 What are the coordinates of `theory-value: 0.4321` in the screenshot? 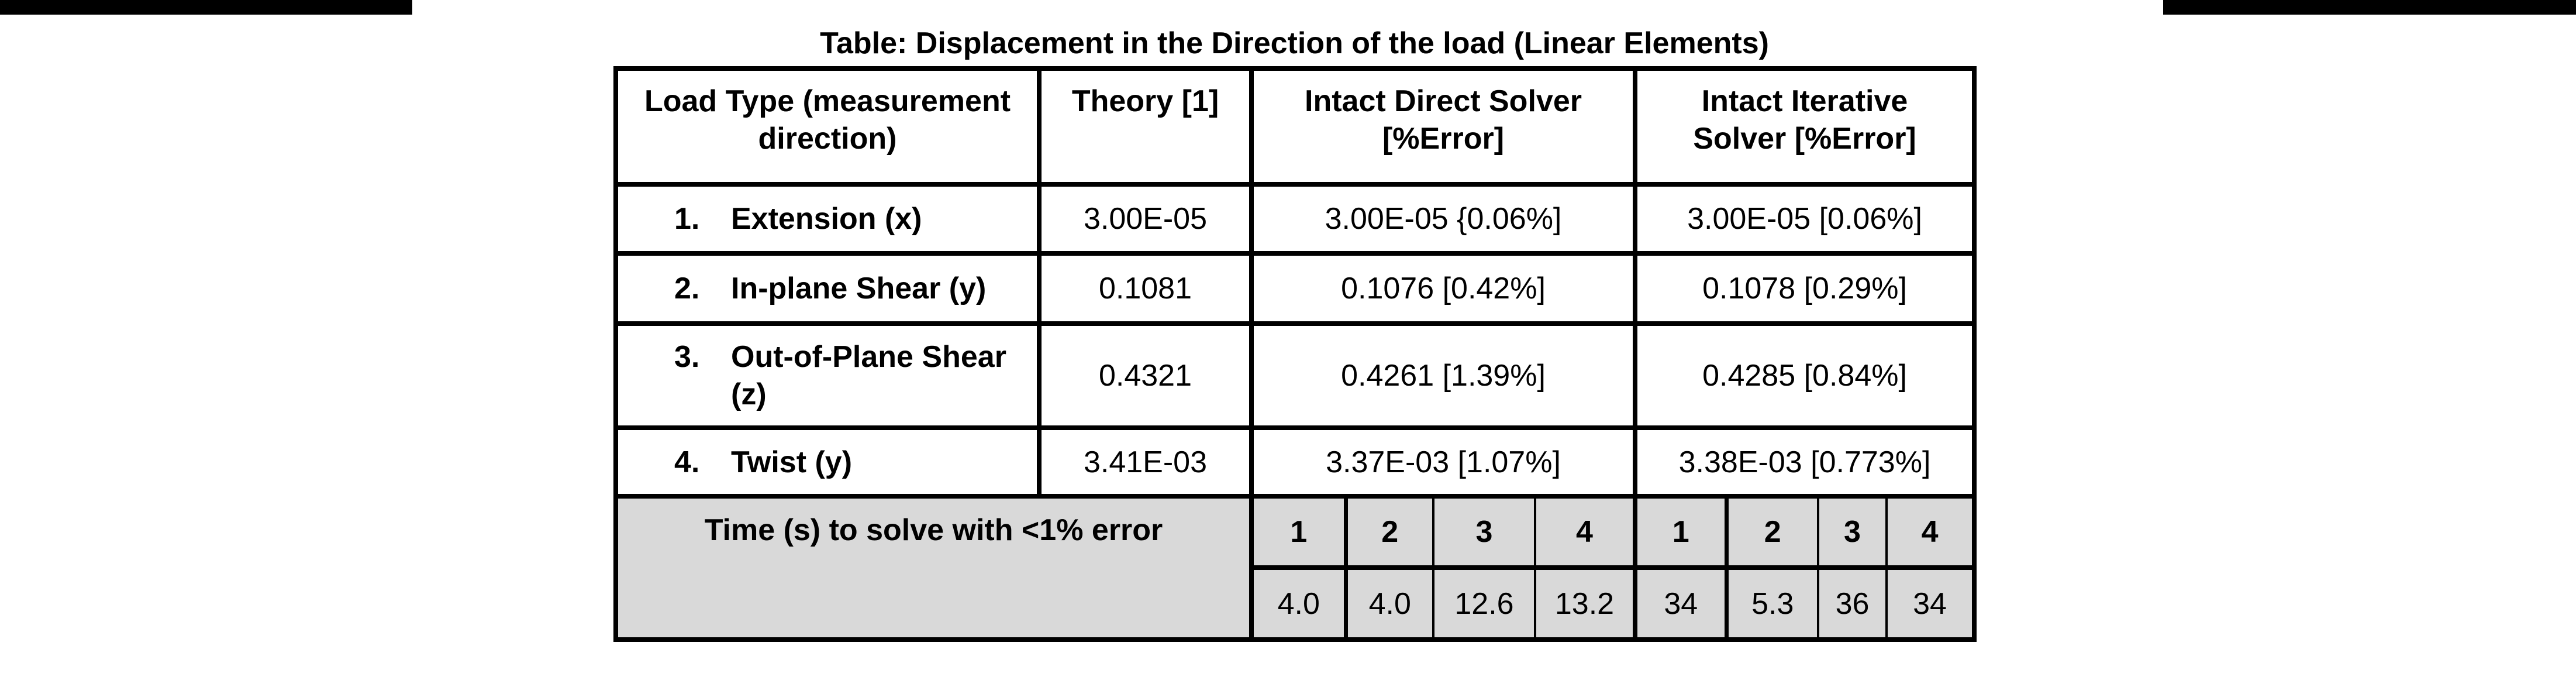 It's located at (1146, 375).